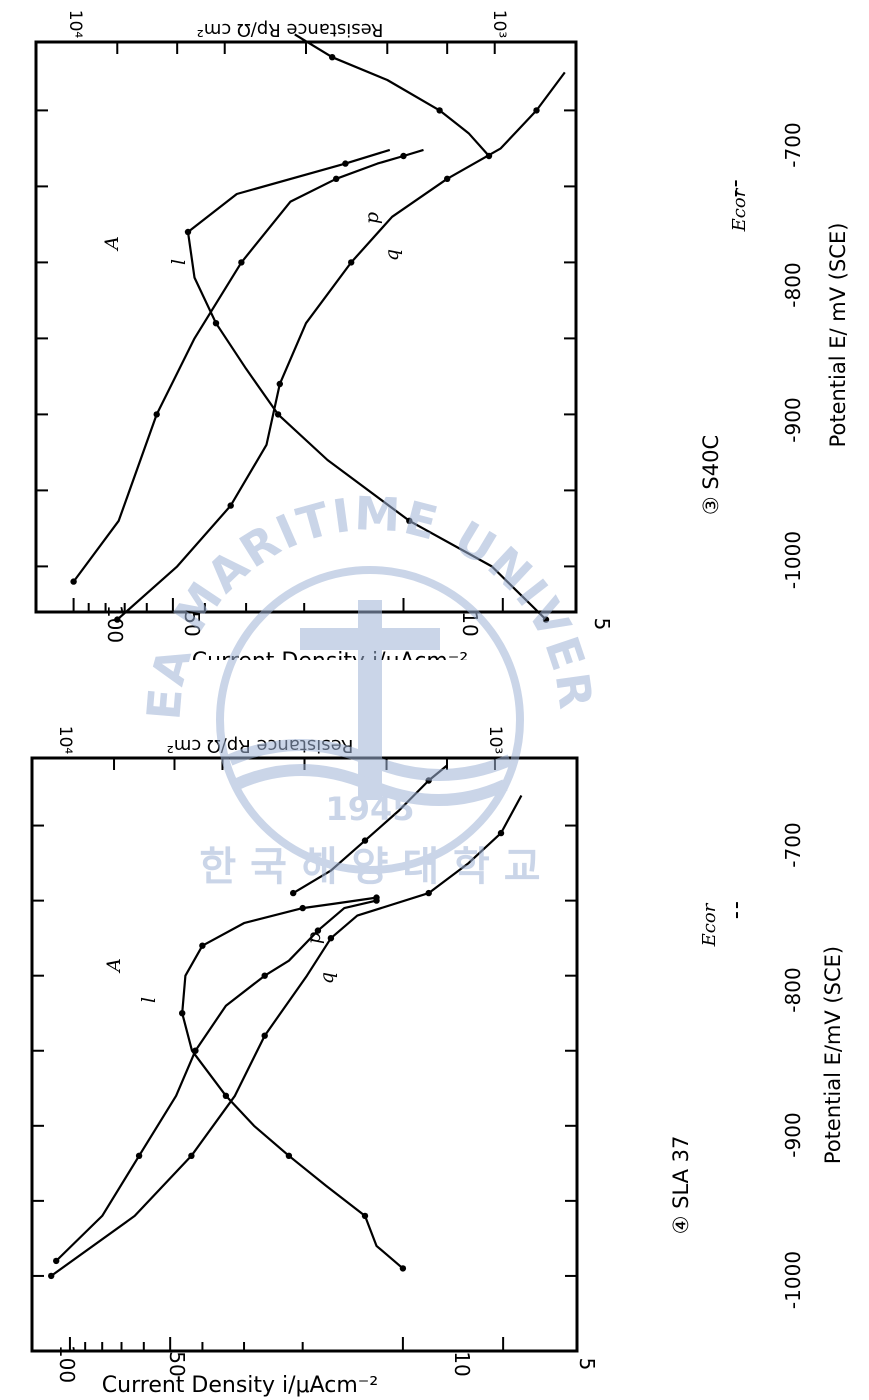 This screenshot has height=1400, width=869. Describe the element at coordinates (372, 218) in the screenshot. I see `annotation-p: p` at that location.